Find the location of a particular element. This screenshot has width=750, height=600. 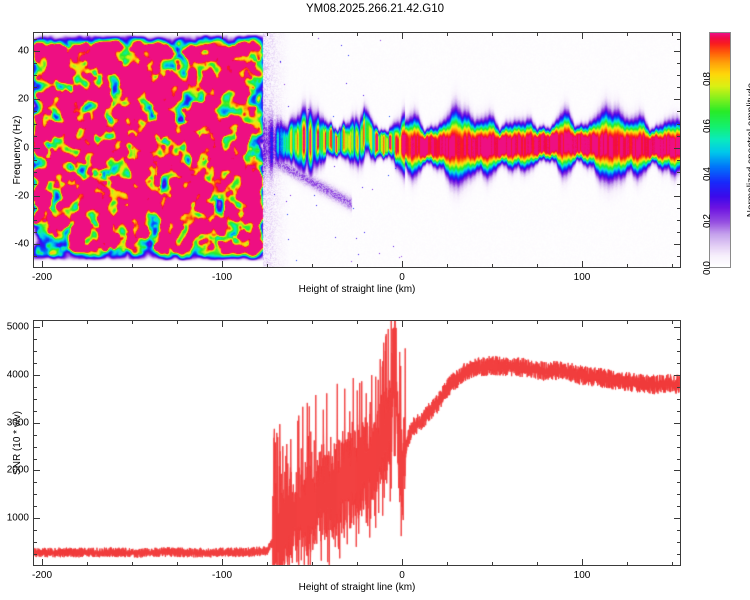

y-tick-label: 40 is located at coordinates (23, 51).